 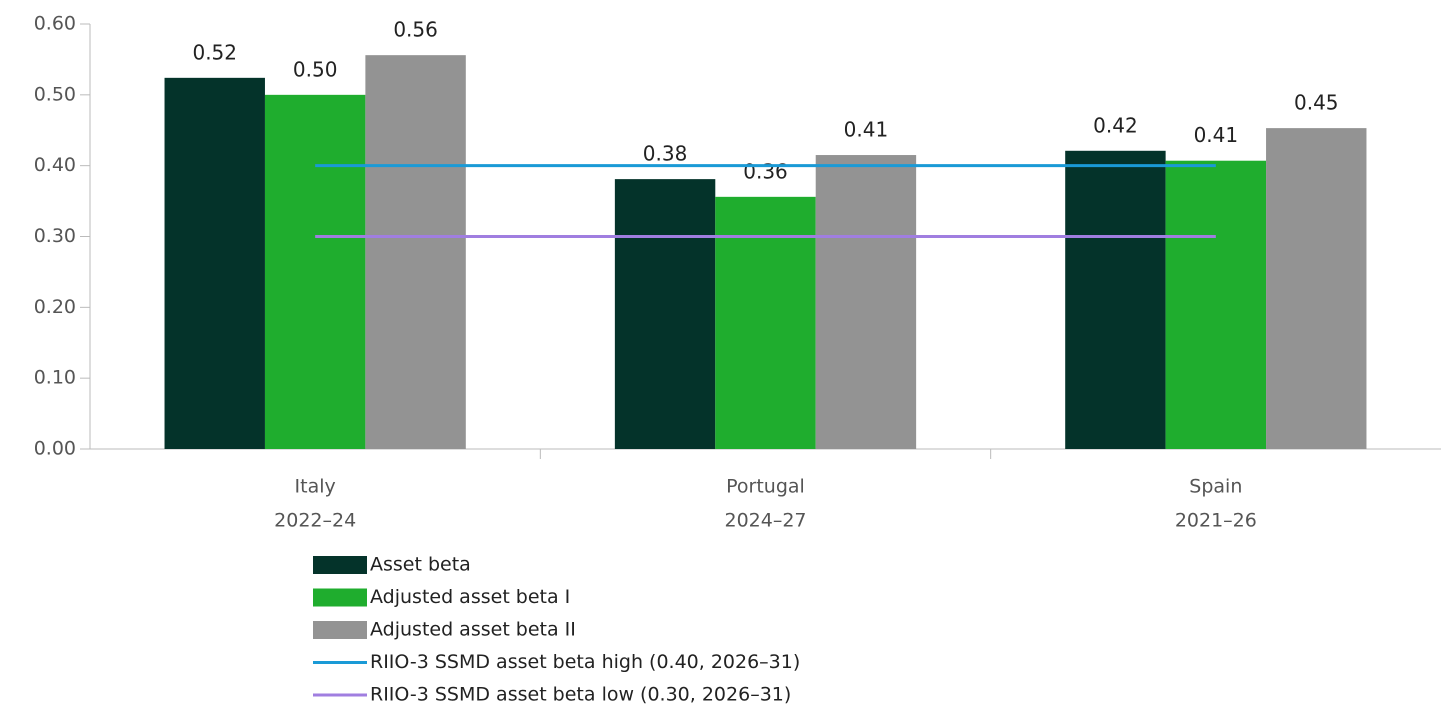 I want to click on value-label: 0.52, so click(x=214, y=52).